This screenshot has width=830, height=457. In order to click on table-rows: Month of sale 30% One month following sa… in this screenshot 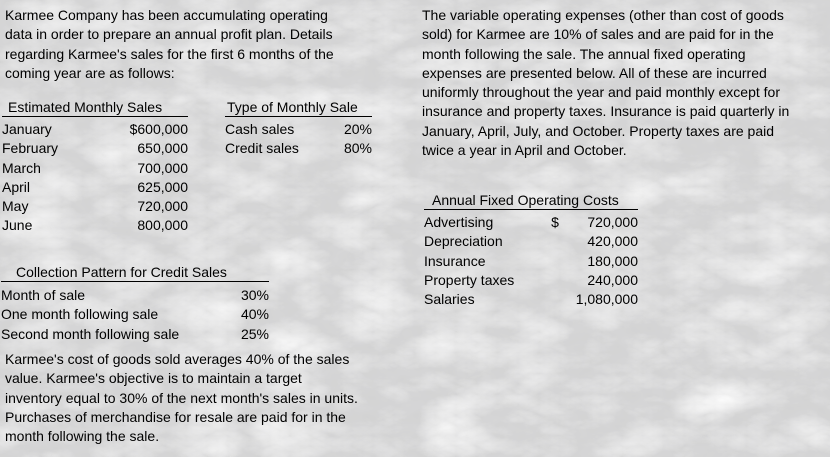, I will do `click(135, 315)`.